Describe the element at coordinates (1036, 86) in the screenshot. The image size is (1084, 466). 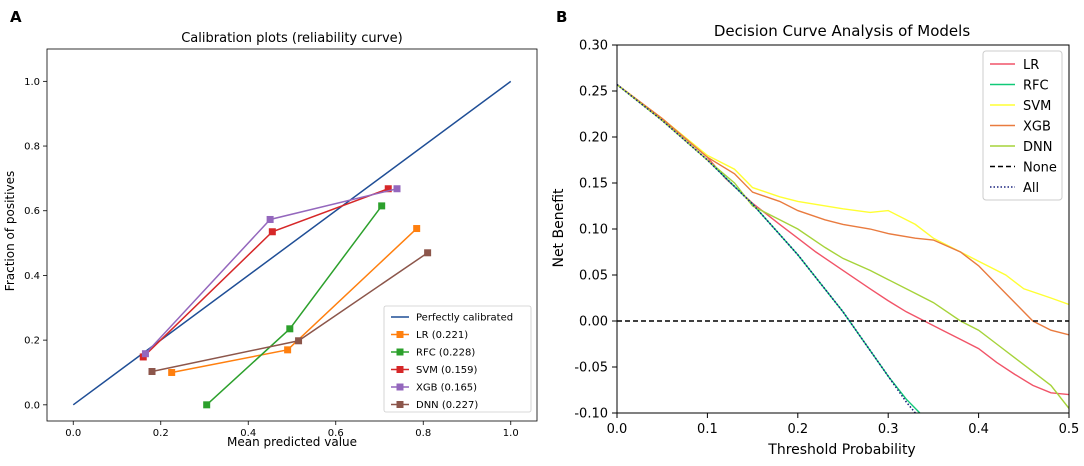
I see `panel-b-legend-label: RFC` at that location.